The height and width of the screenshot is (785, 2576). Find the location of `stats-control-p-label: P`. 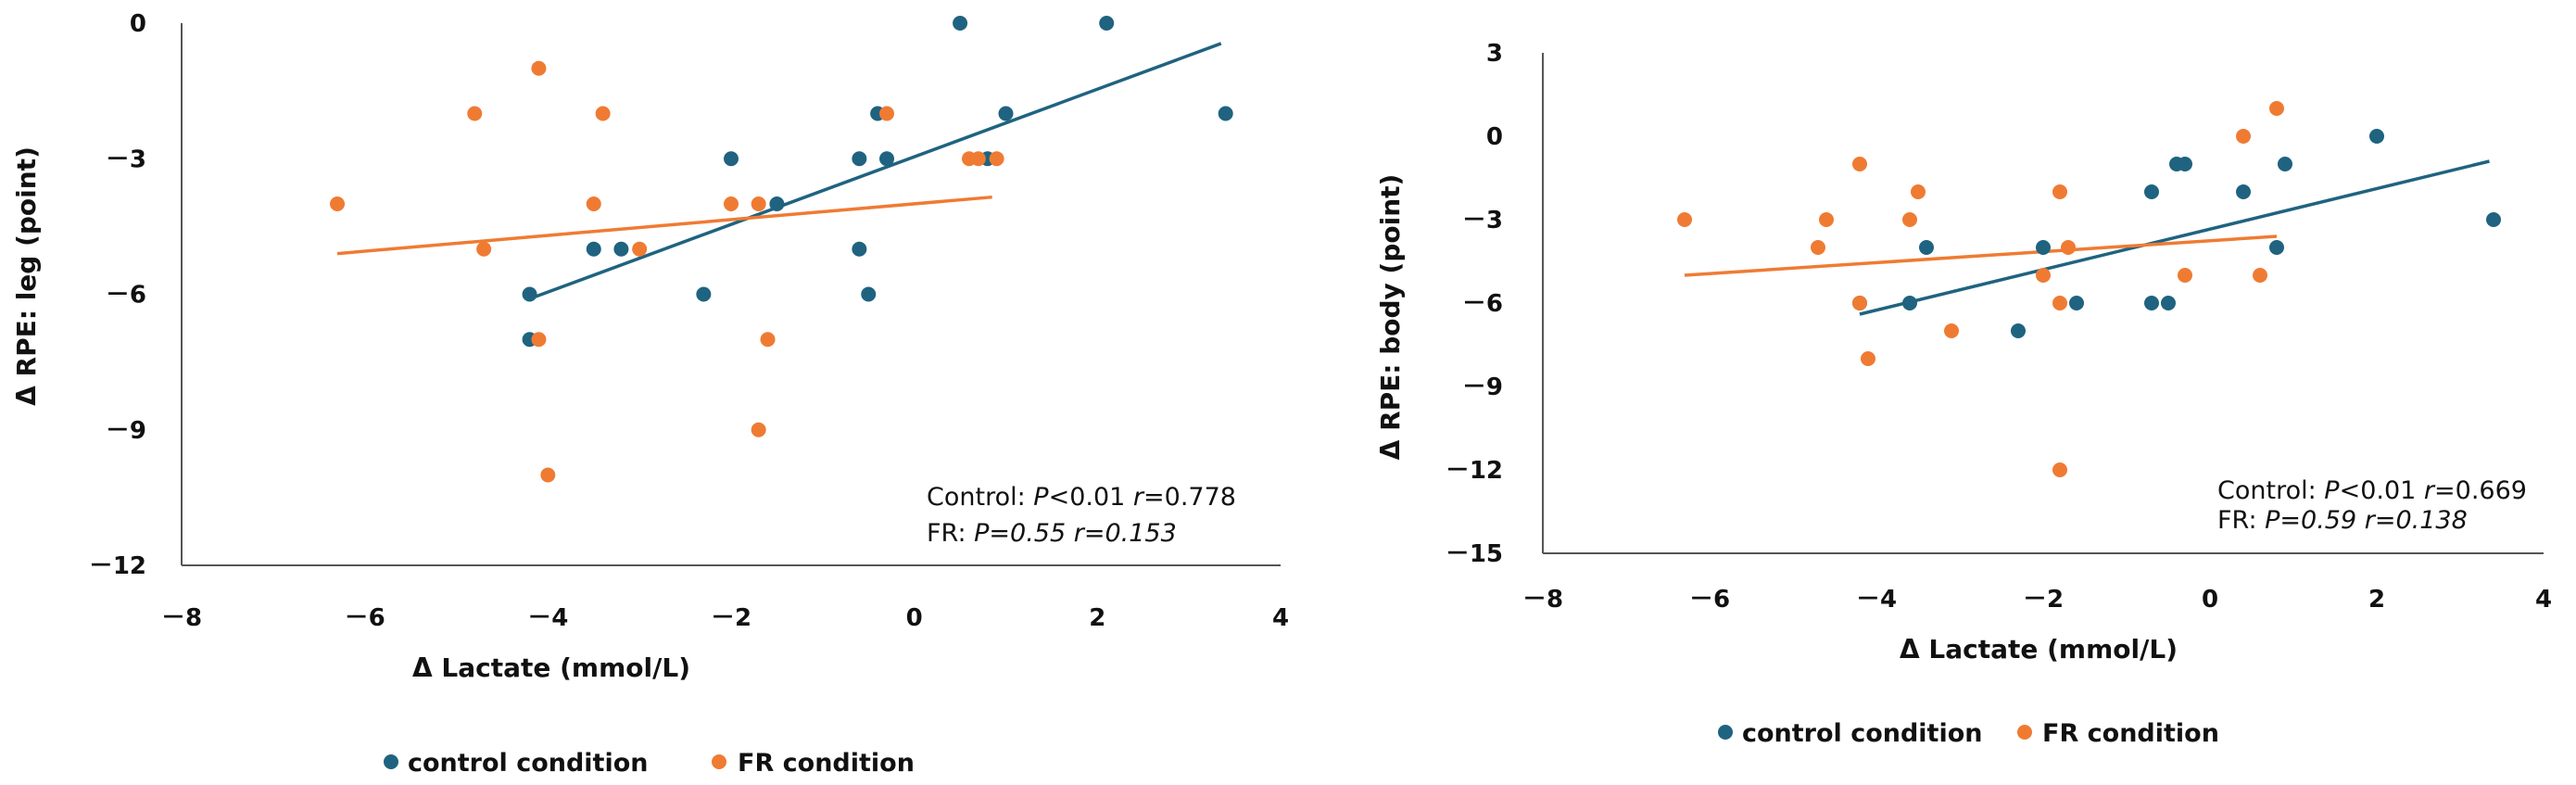

stats-control-p-label: P is located at coordinates (2332, 490).